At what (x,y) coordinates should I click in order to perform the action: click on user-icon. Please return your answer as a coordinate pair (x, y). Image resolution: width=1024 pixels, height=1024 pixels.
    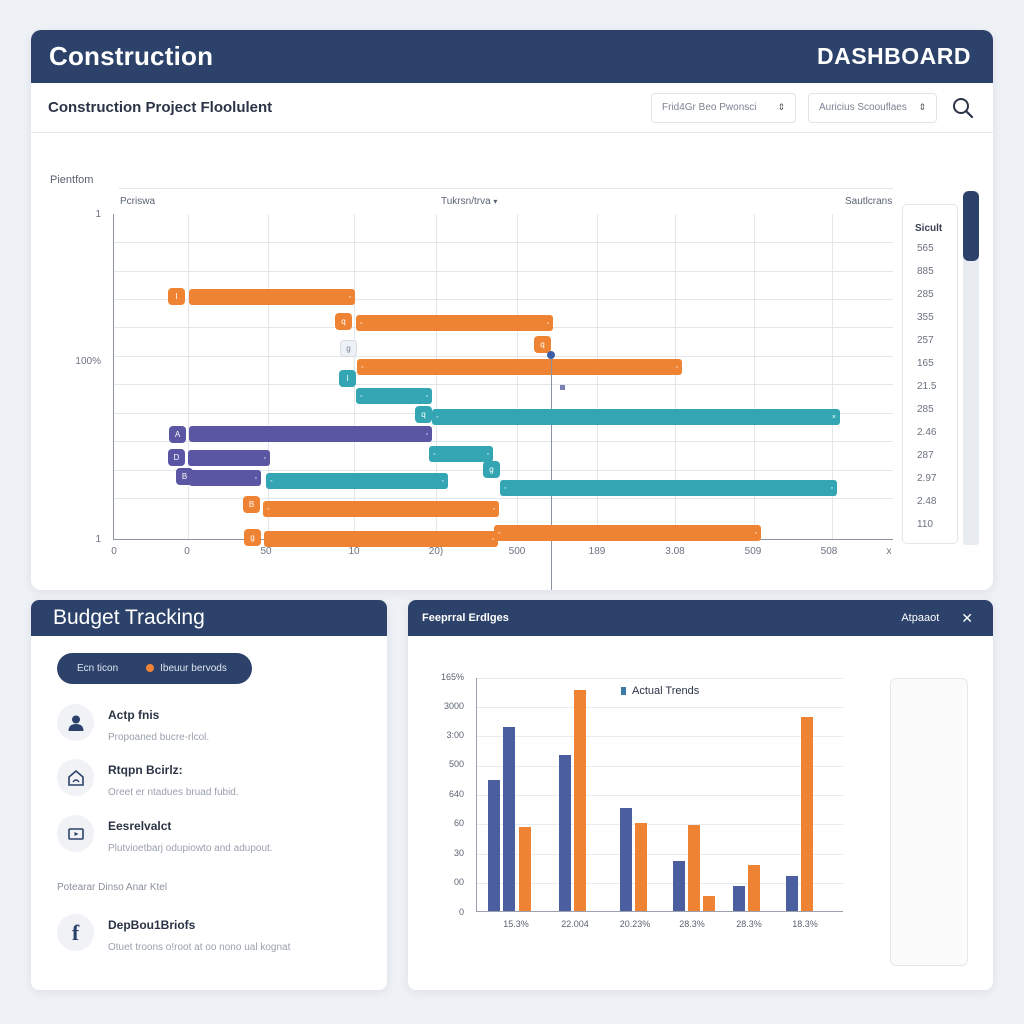
    Looking at the image, I should click on (75, 722).